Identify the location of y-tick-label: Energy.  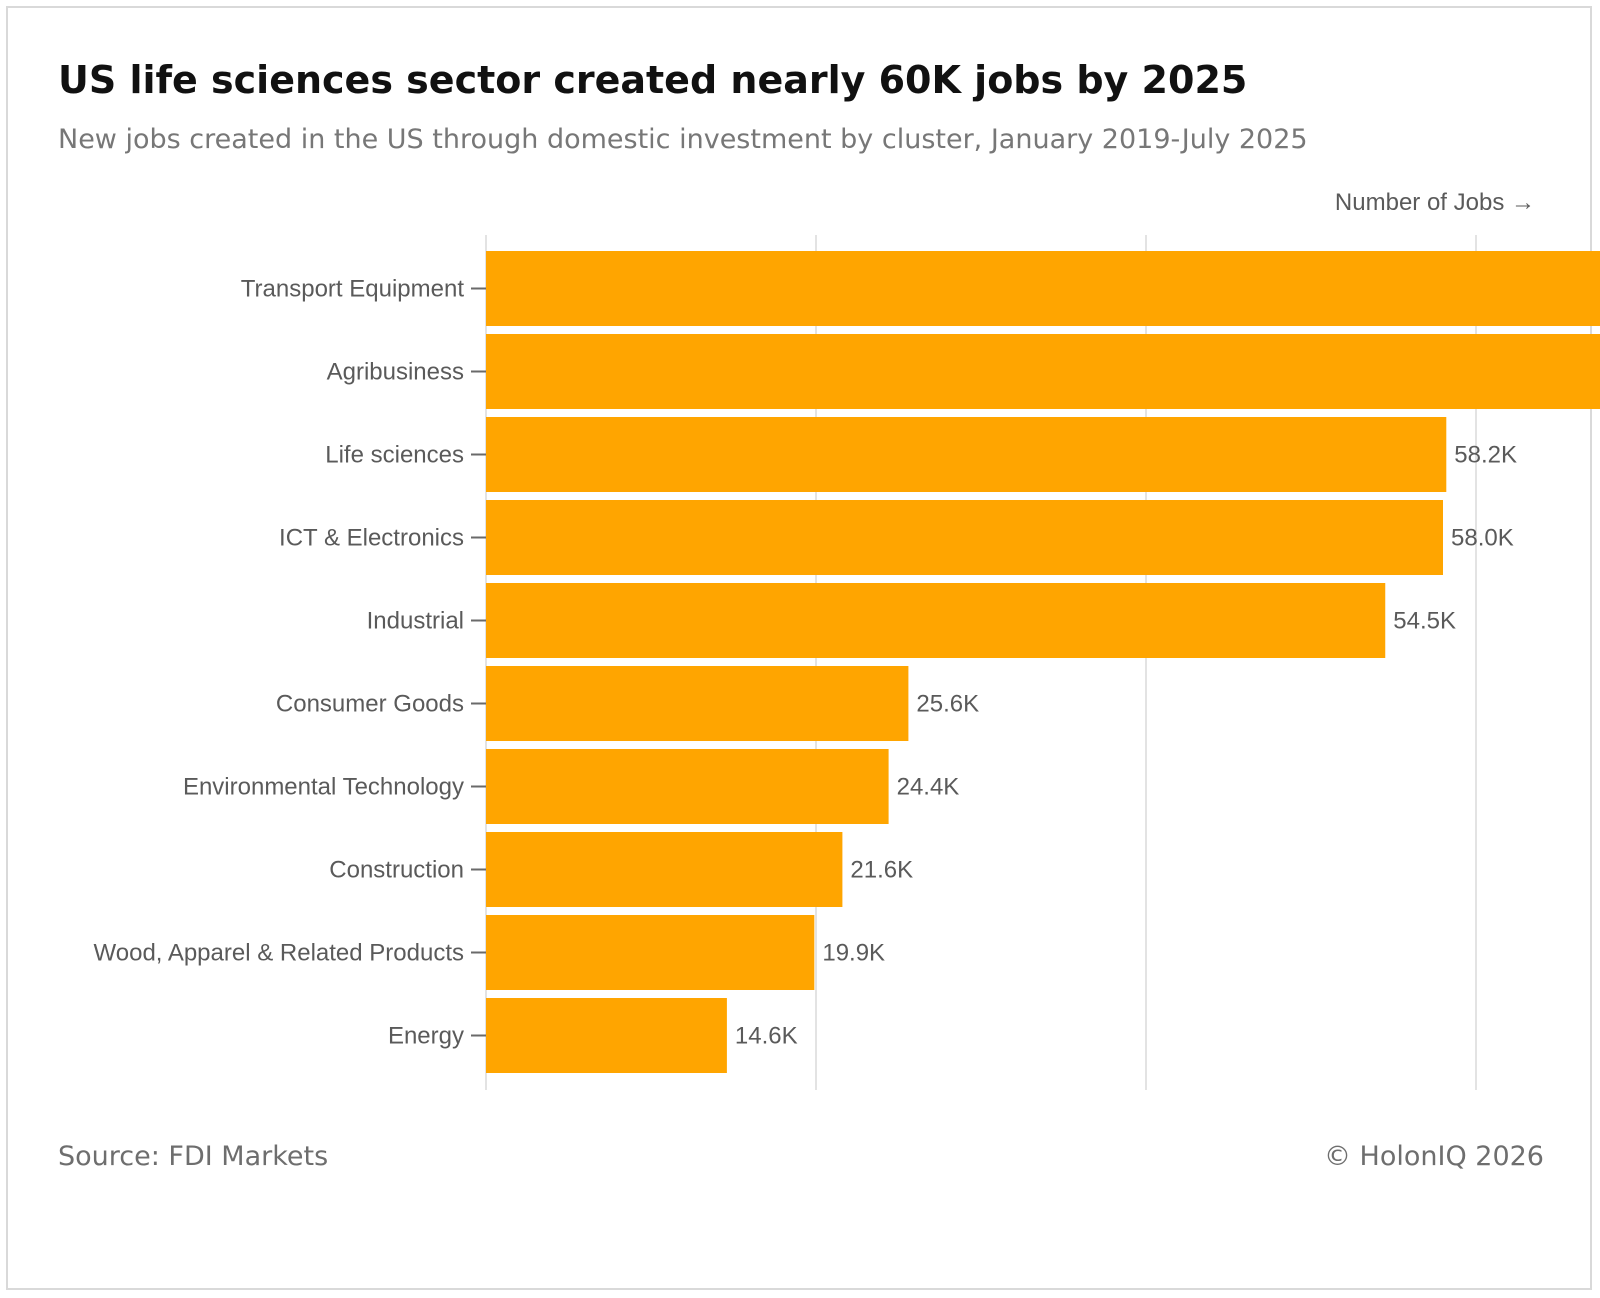
(426, 1036).